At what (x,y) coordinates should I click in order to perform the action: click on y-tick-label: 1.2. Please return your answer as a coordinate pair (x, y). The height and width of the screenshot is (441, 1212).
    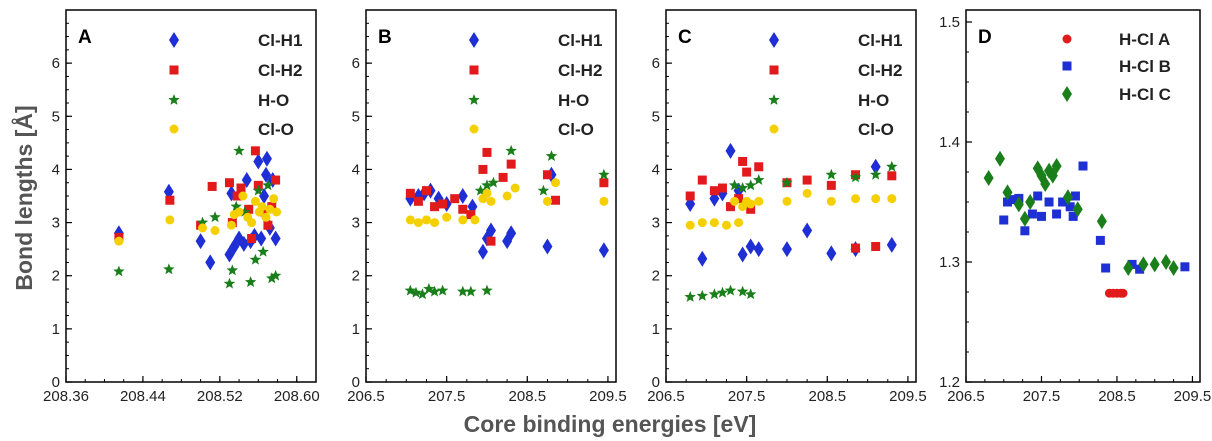
    Looking at the image, I should click on (949, 382).